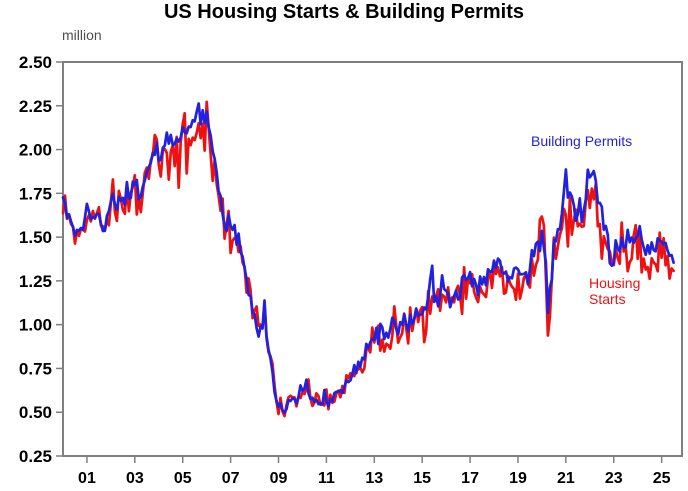  Describe the element at coordinates (35, 281) in the screenshot. I see `y-tick-label: 1.25` at that location.